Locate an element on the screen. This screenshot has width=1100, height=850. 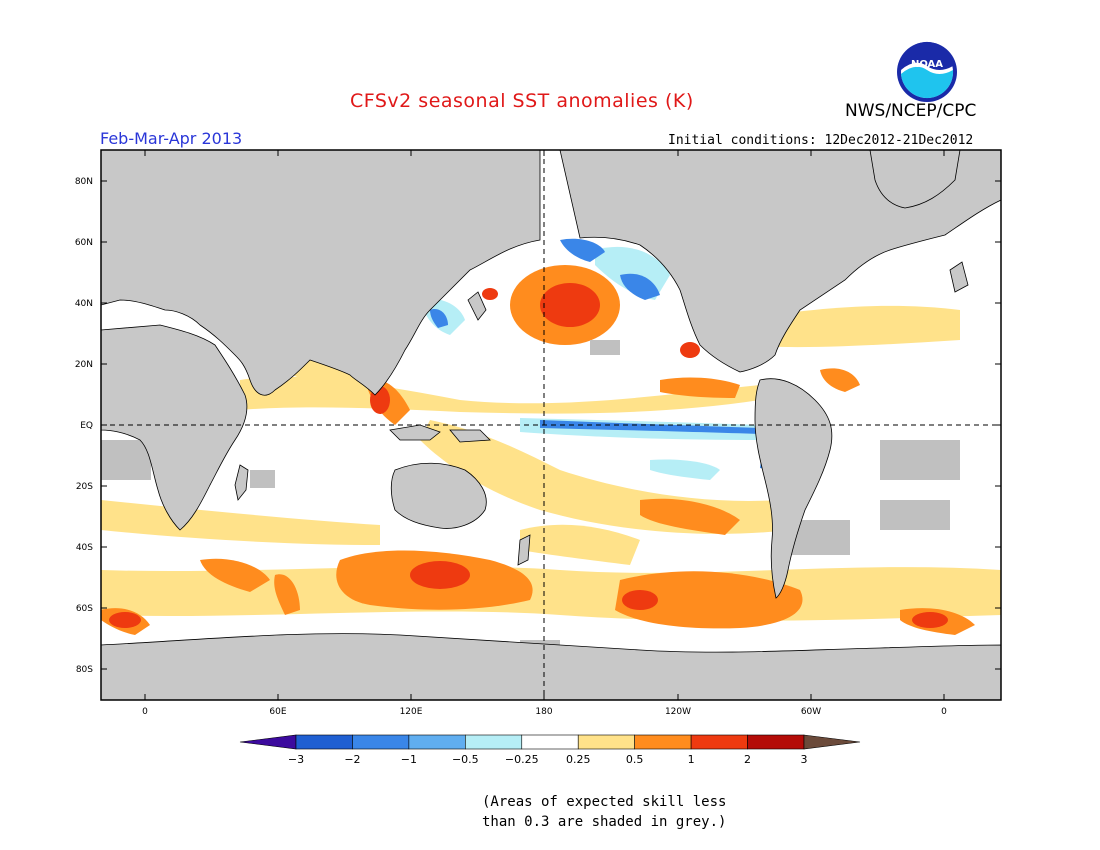
colorbar-arrow-high is located at coordinates (832, 742).